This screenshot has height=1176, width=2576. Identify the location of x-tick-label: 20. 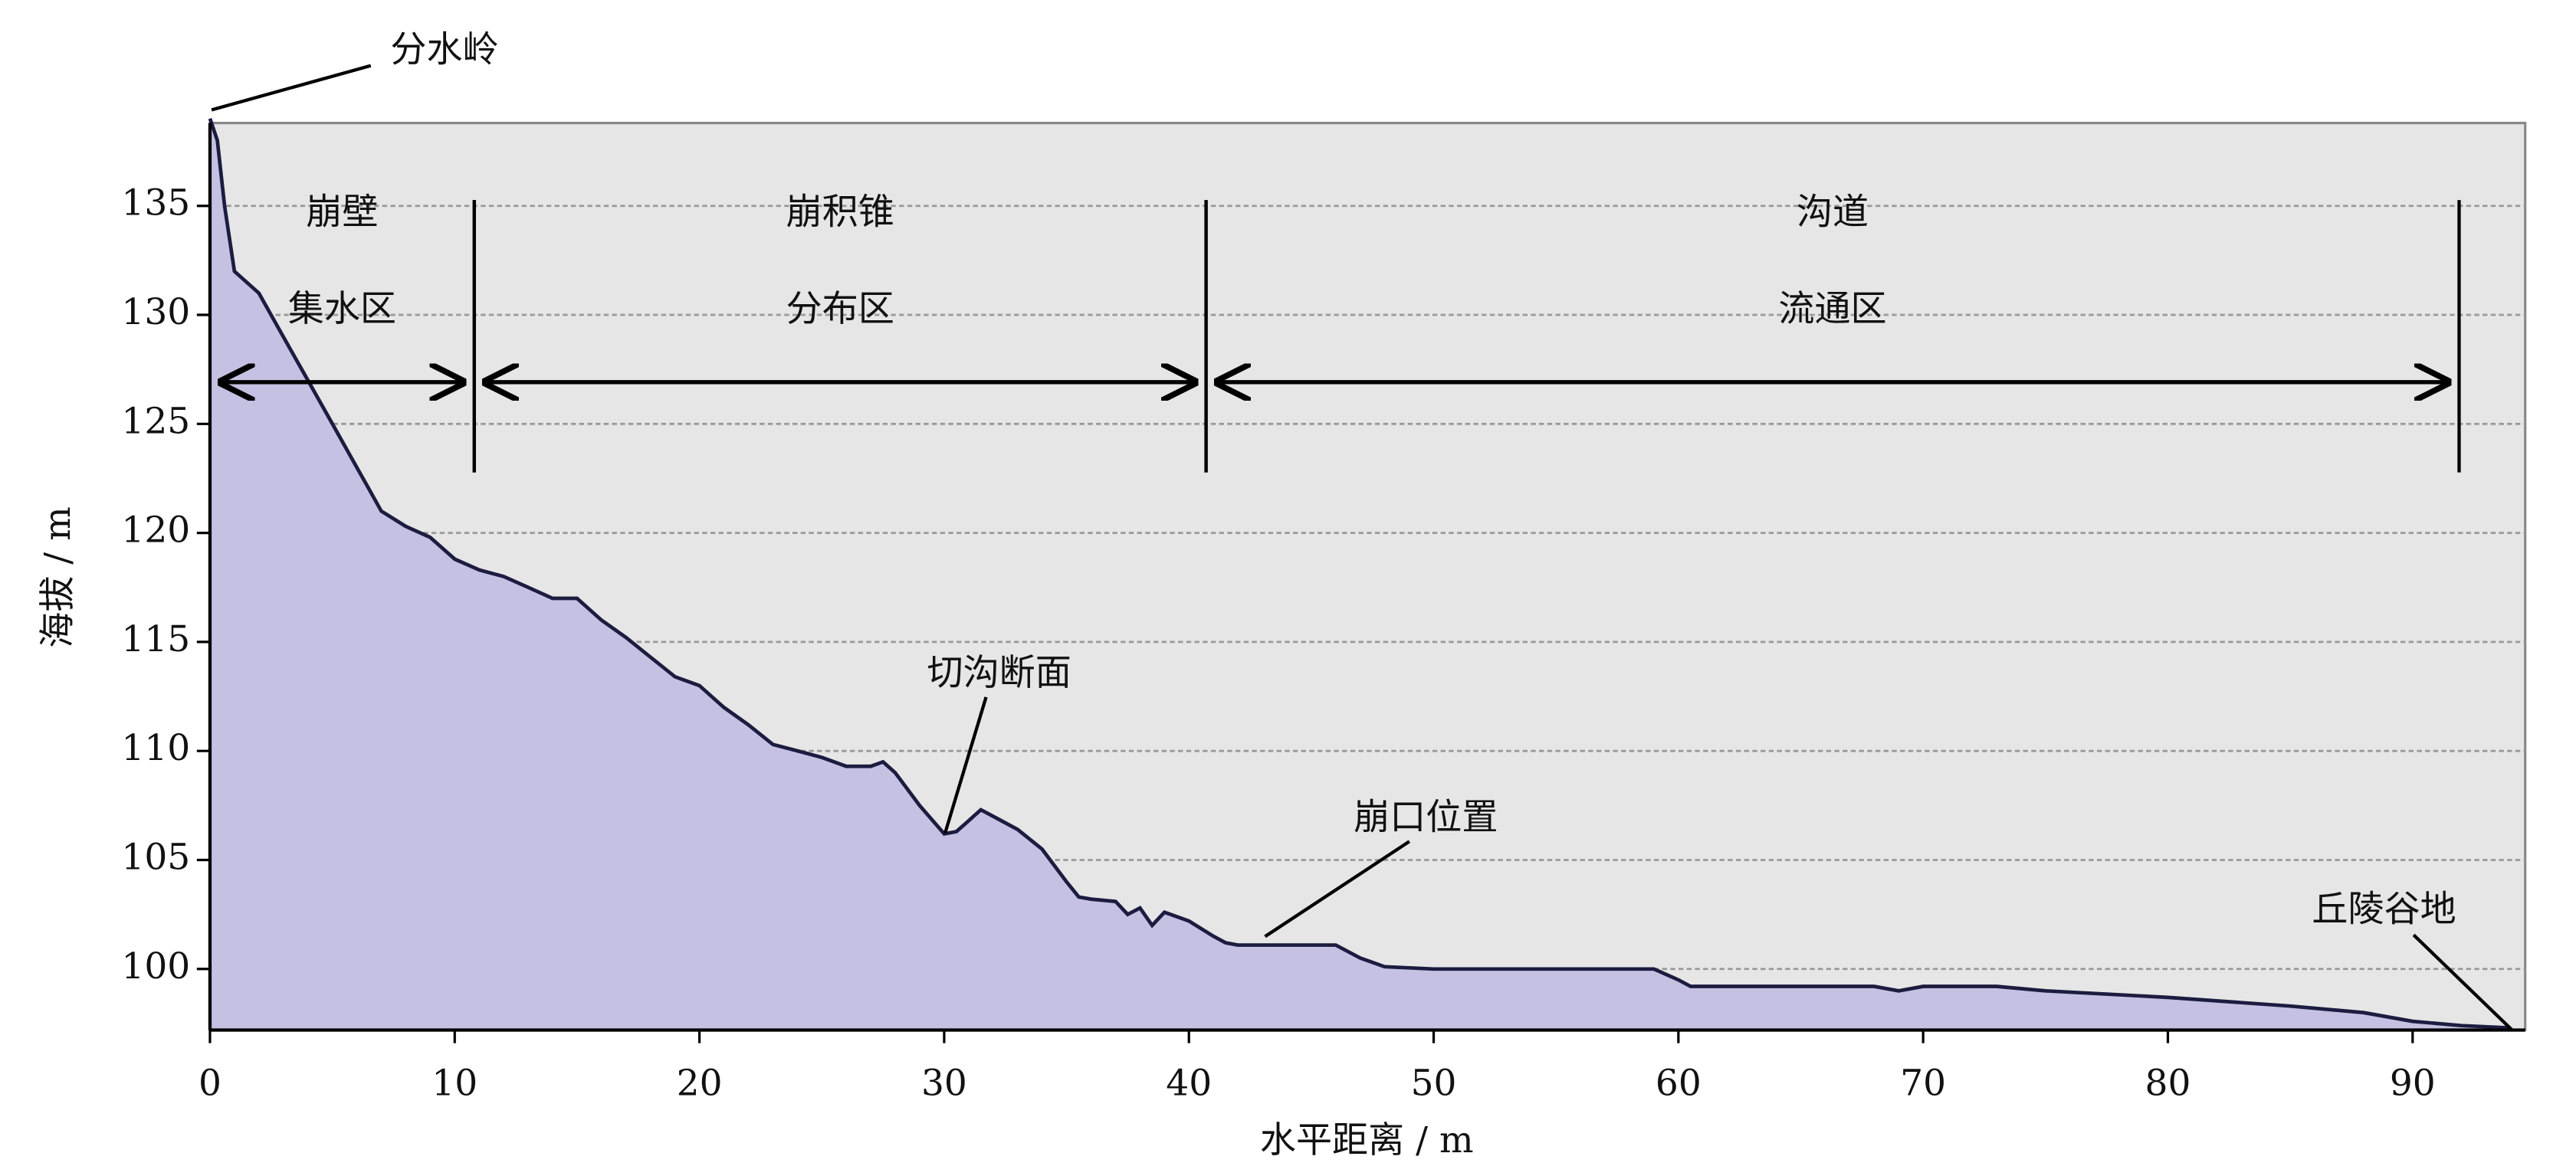
(700, 1083).